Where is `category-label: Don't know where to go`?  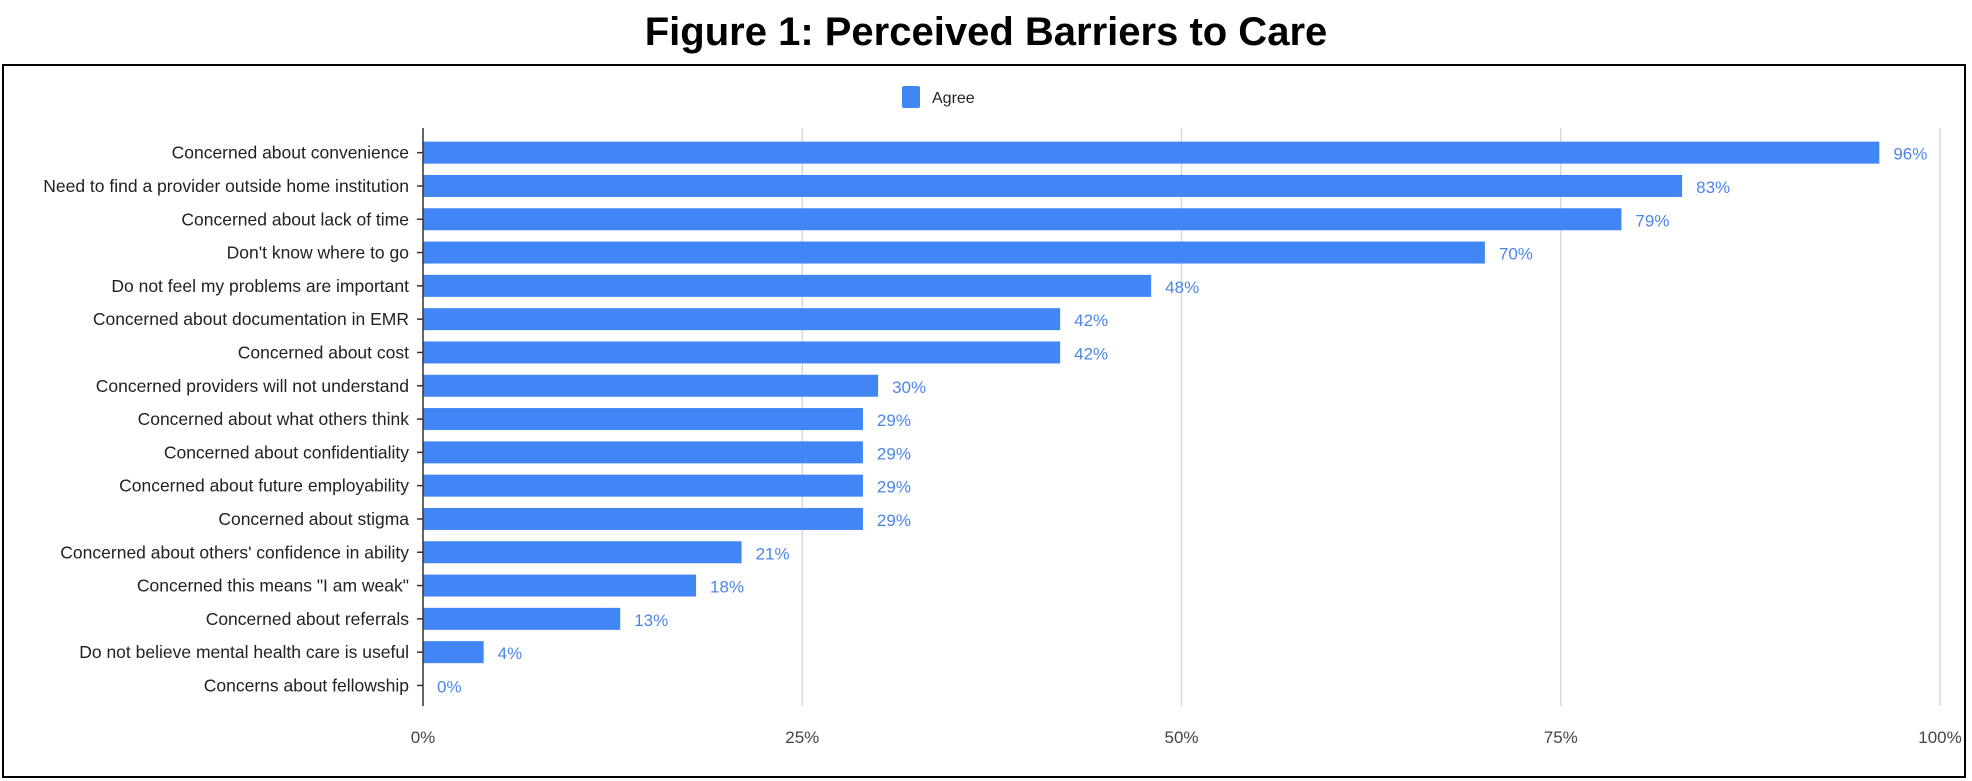
category-label: Don't know where to go is located at coordinates (318, 253).